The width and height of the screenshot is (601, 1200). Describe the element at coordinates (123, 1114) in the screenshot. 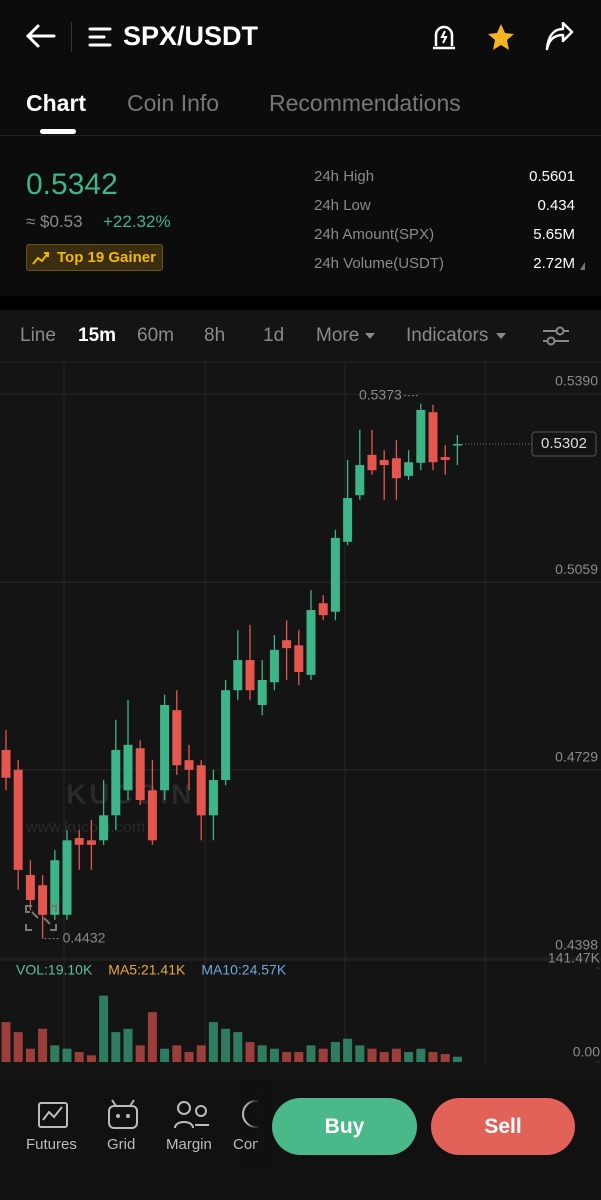

I see `grid-icon` at that location.